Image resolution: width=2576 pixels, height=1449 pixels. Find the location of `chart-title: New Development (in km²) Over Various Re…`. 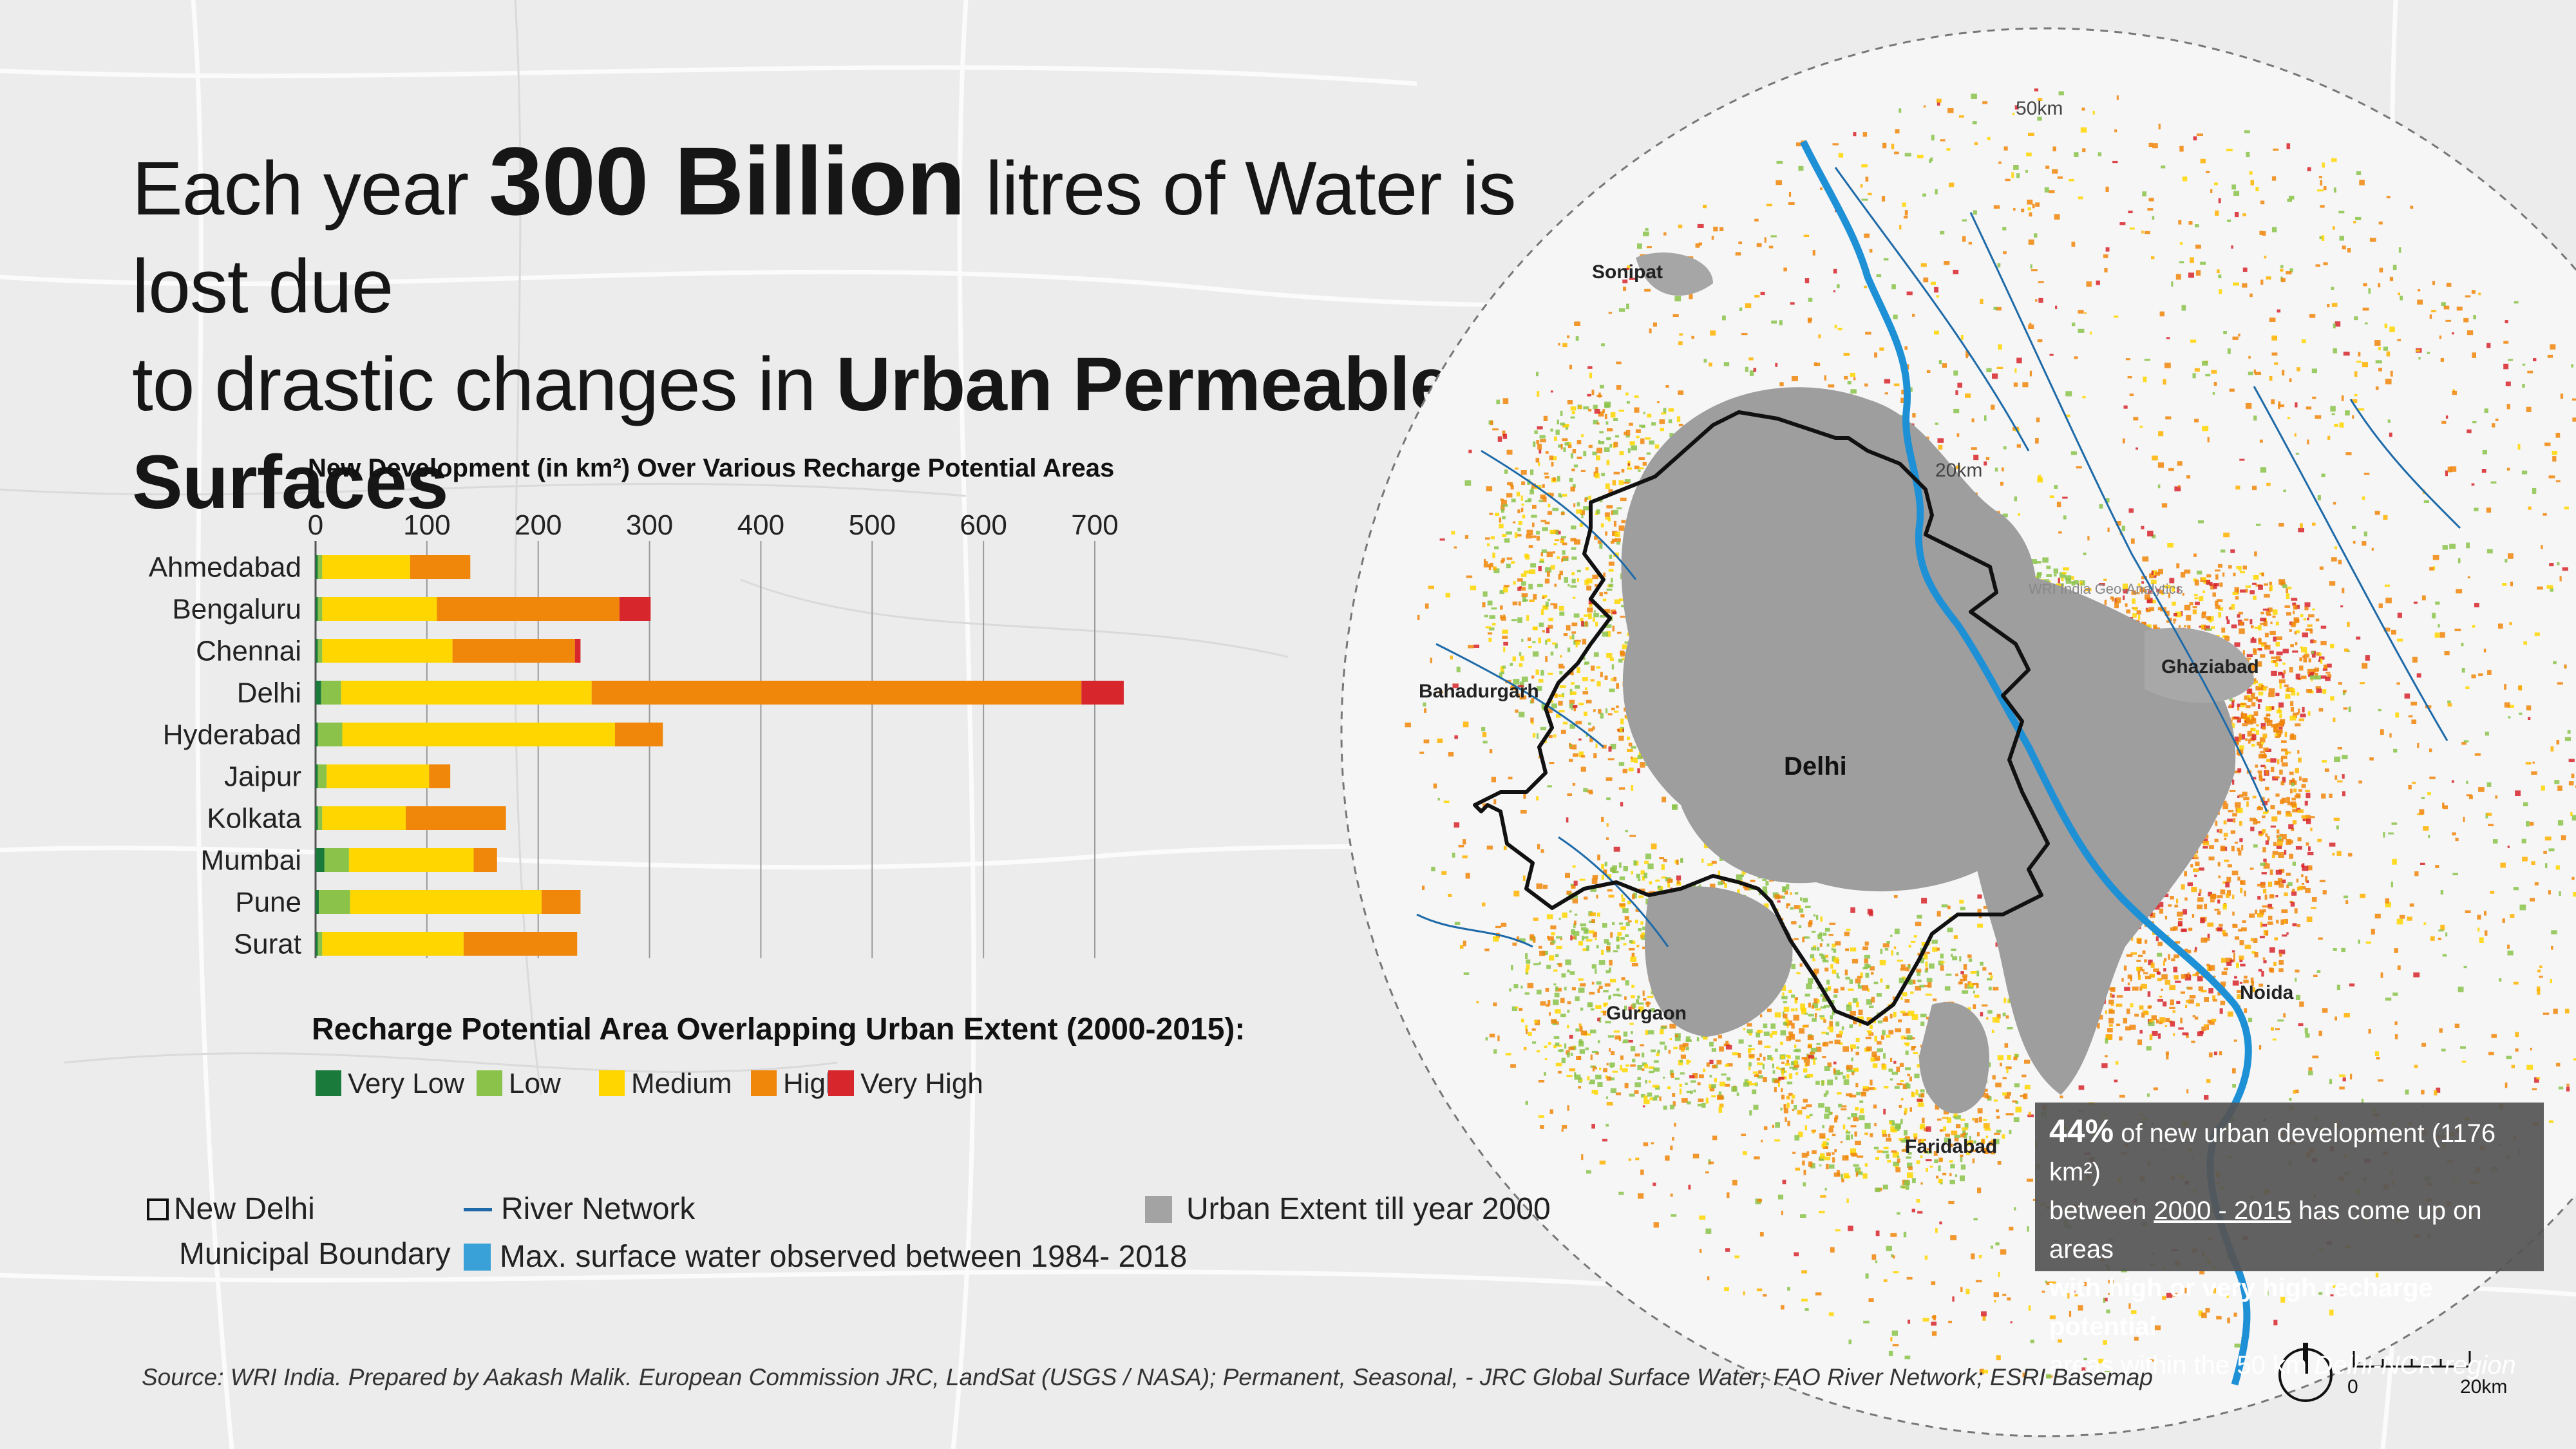

chart-title: New Development (in km²) Over Various Re… is located at coordinates (711, 468).